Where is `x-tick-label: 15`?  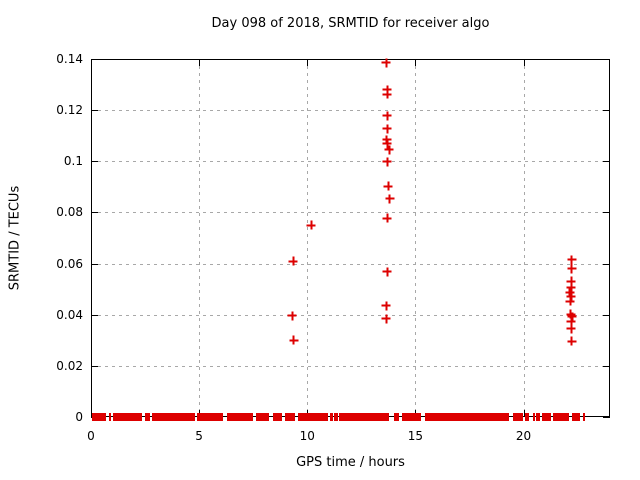
x-tick-label: 15 is located at coordinates (415, 436).